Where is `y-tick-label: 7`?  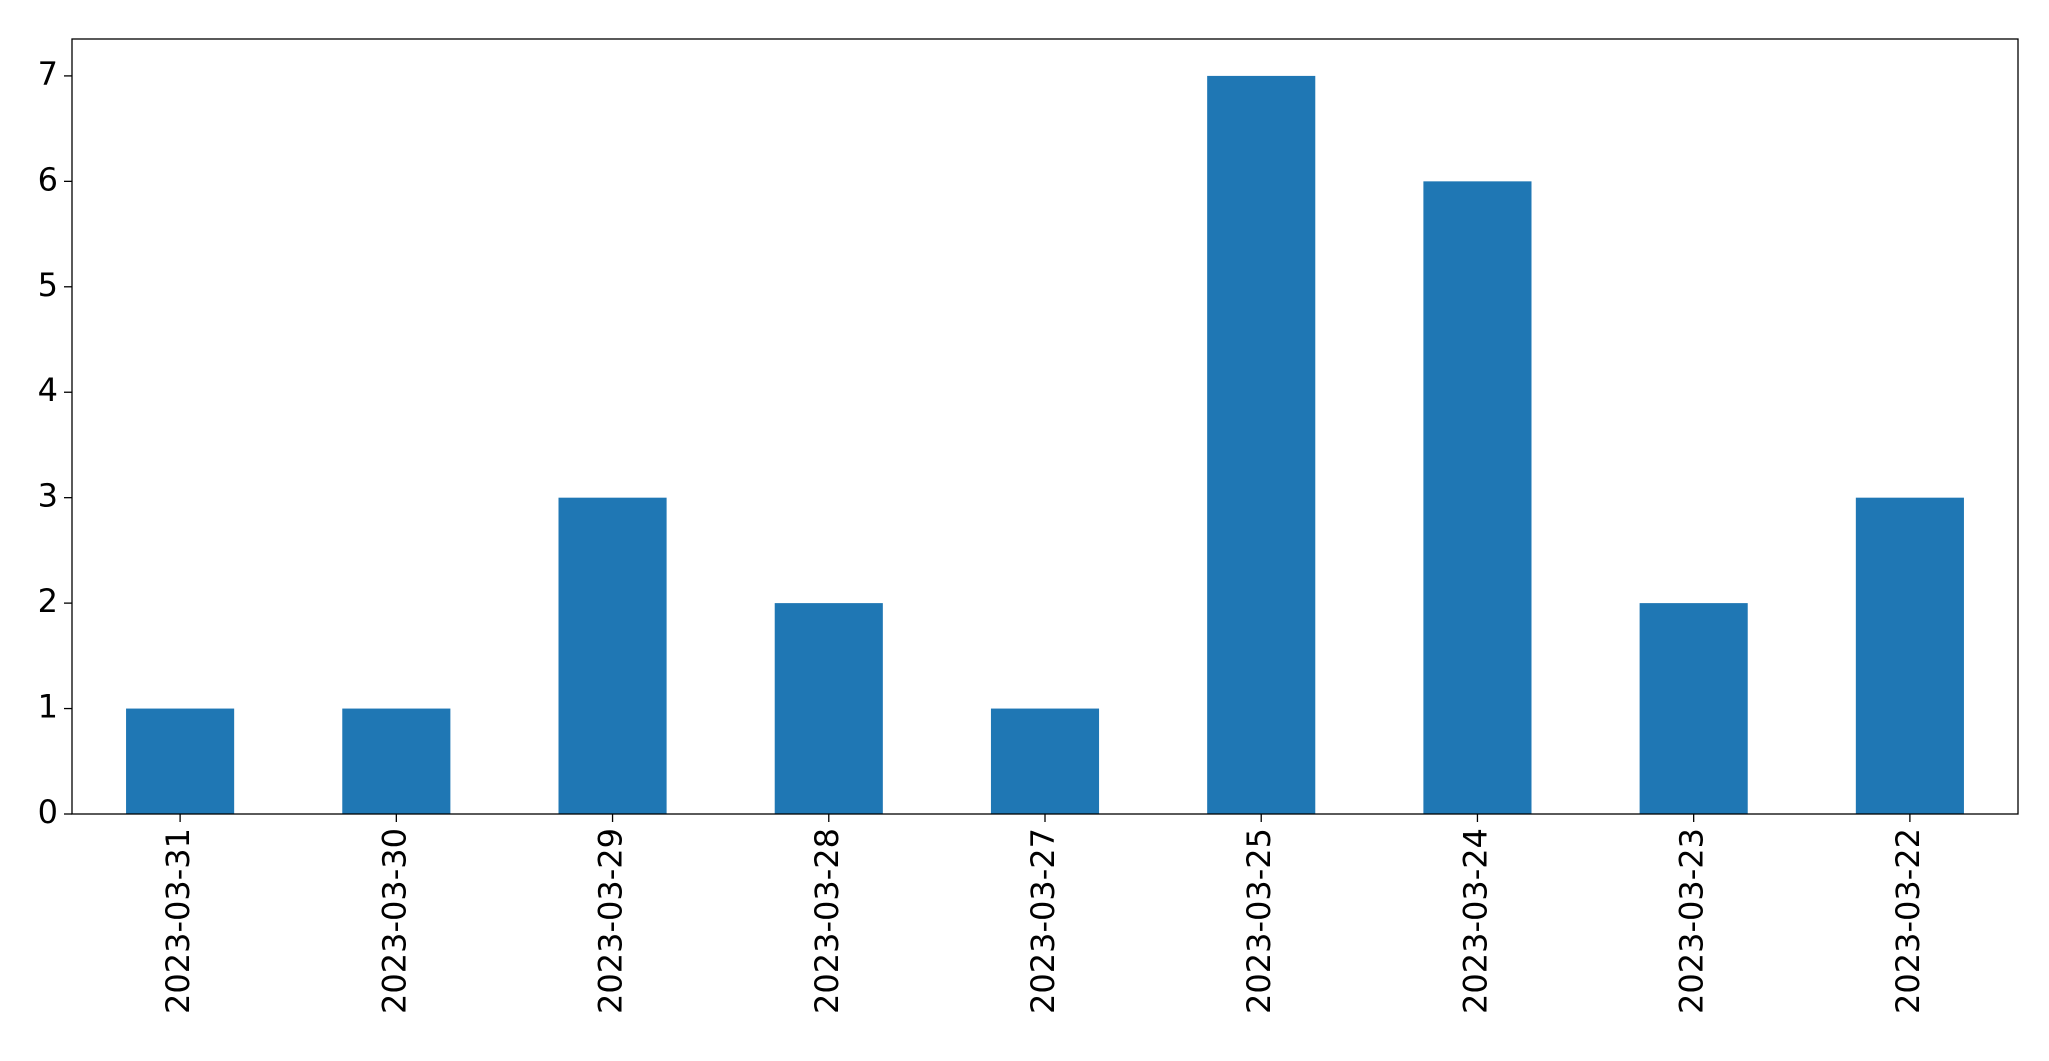 y-tick-label: 7 is located at coordinates (48, 74).